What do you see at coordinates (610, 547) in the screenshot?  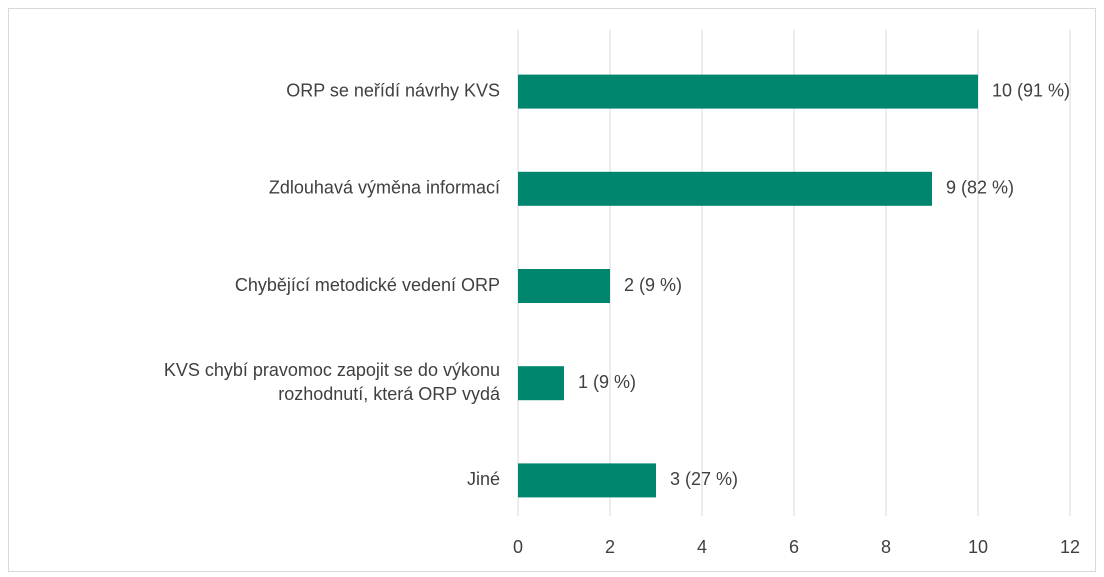 I see `x-tick-label: 2` at bounding box center [610, 547].